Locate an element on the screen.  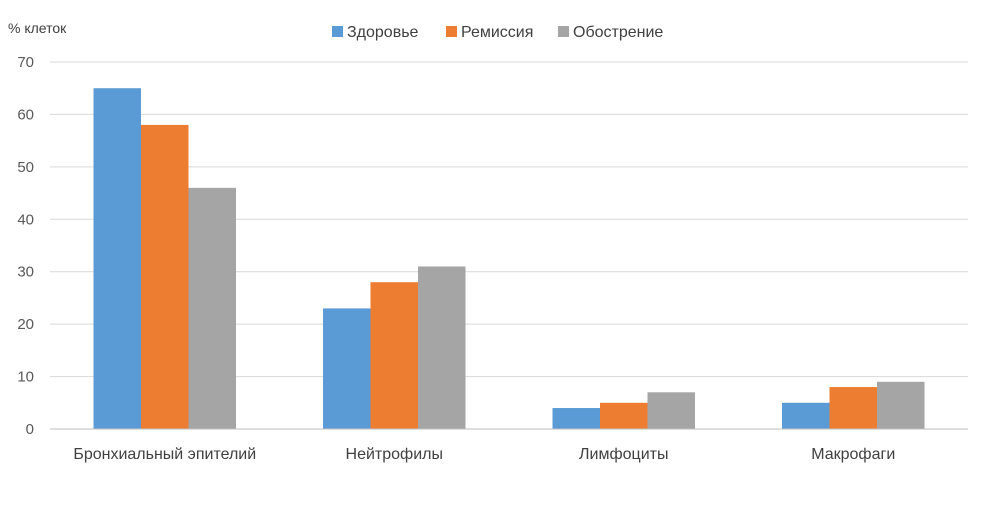
y-tick-label: 70 is located at coordinates (25, 62).